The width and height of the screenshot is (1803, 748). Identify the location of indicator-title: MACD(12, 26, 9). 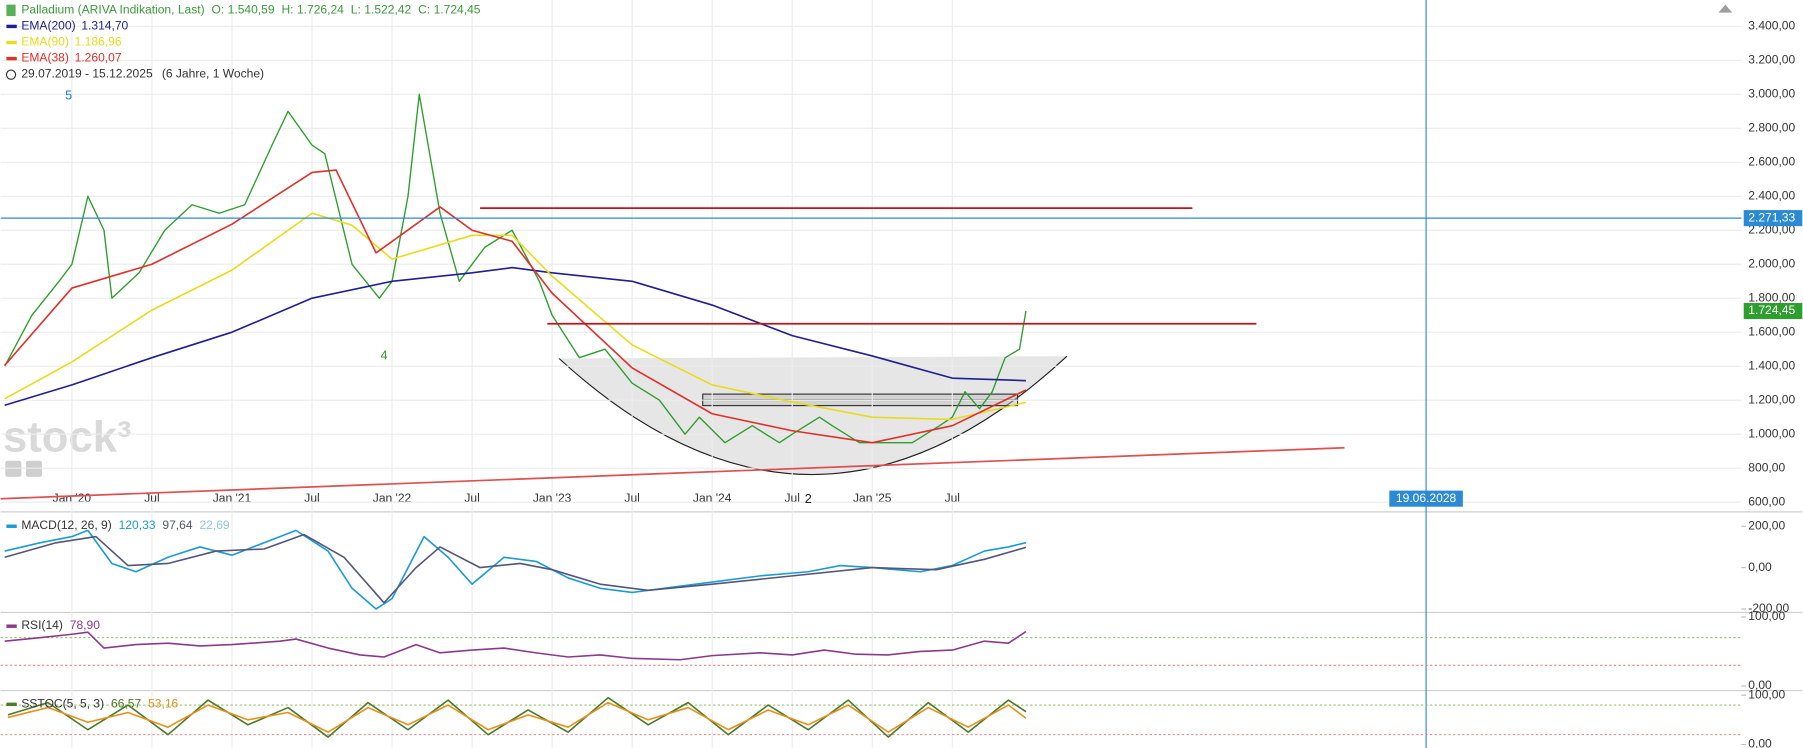
(66, 525).